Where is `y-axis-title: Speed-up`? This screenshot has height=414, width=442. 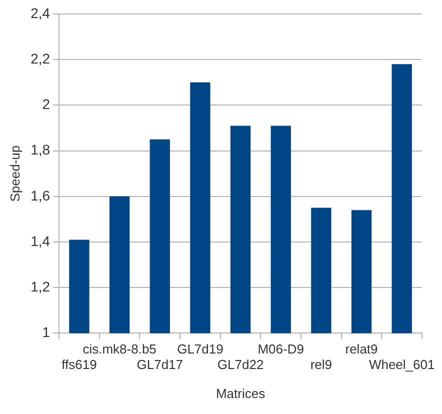
y-axis-title: Speed-up is located at coordinates (14, 173).